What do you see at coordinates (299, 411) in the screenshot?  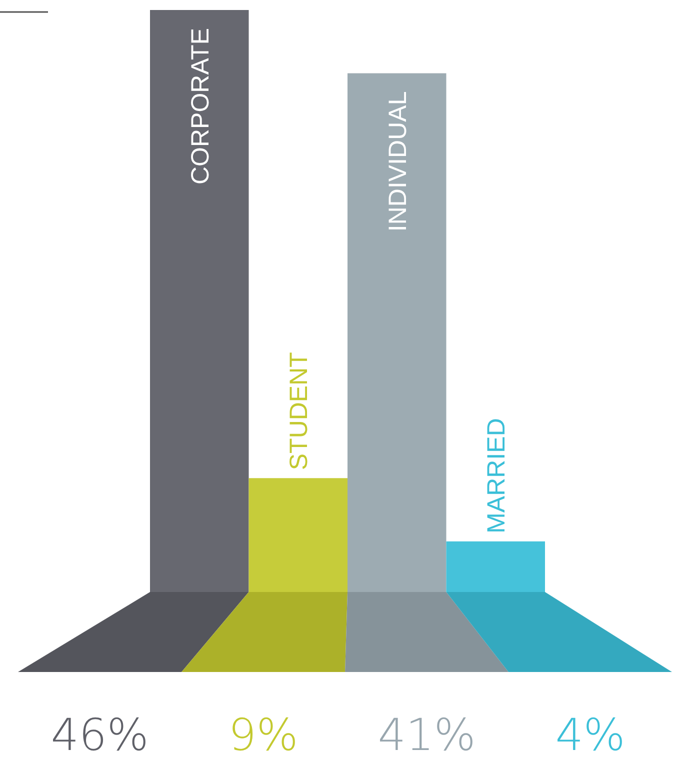 I see `x-tick-label: STUDENT` at bounding box center [299, 411].